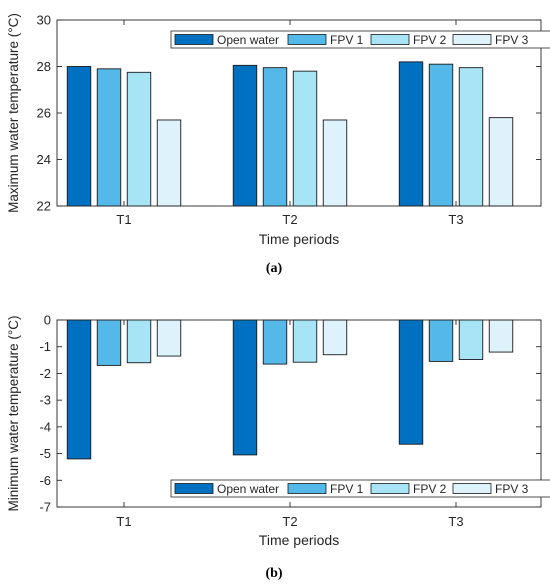  I want to click on y-tick-label: -7, so click(45, 507).